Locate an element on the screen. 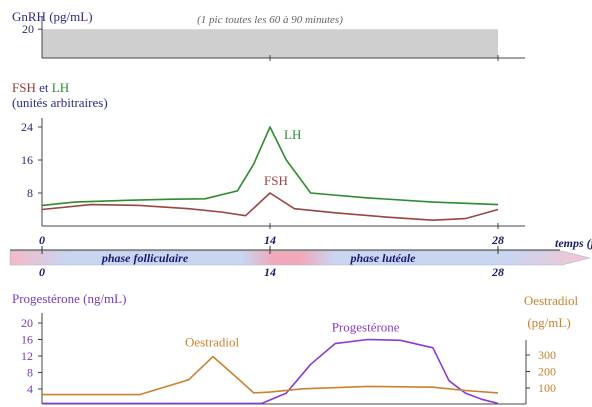 The height and width of the screenshot is (407, 592). oestradiol-y-tick-label: 300 is located at coordinates (547, 355).